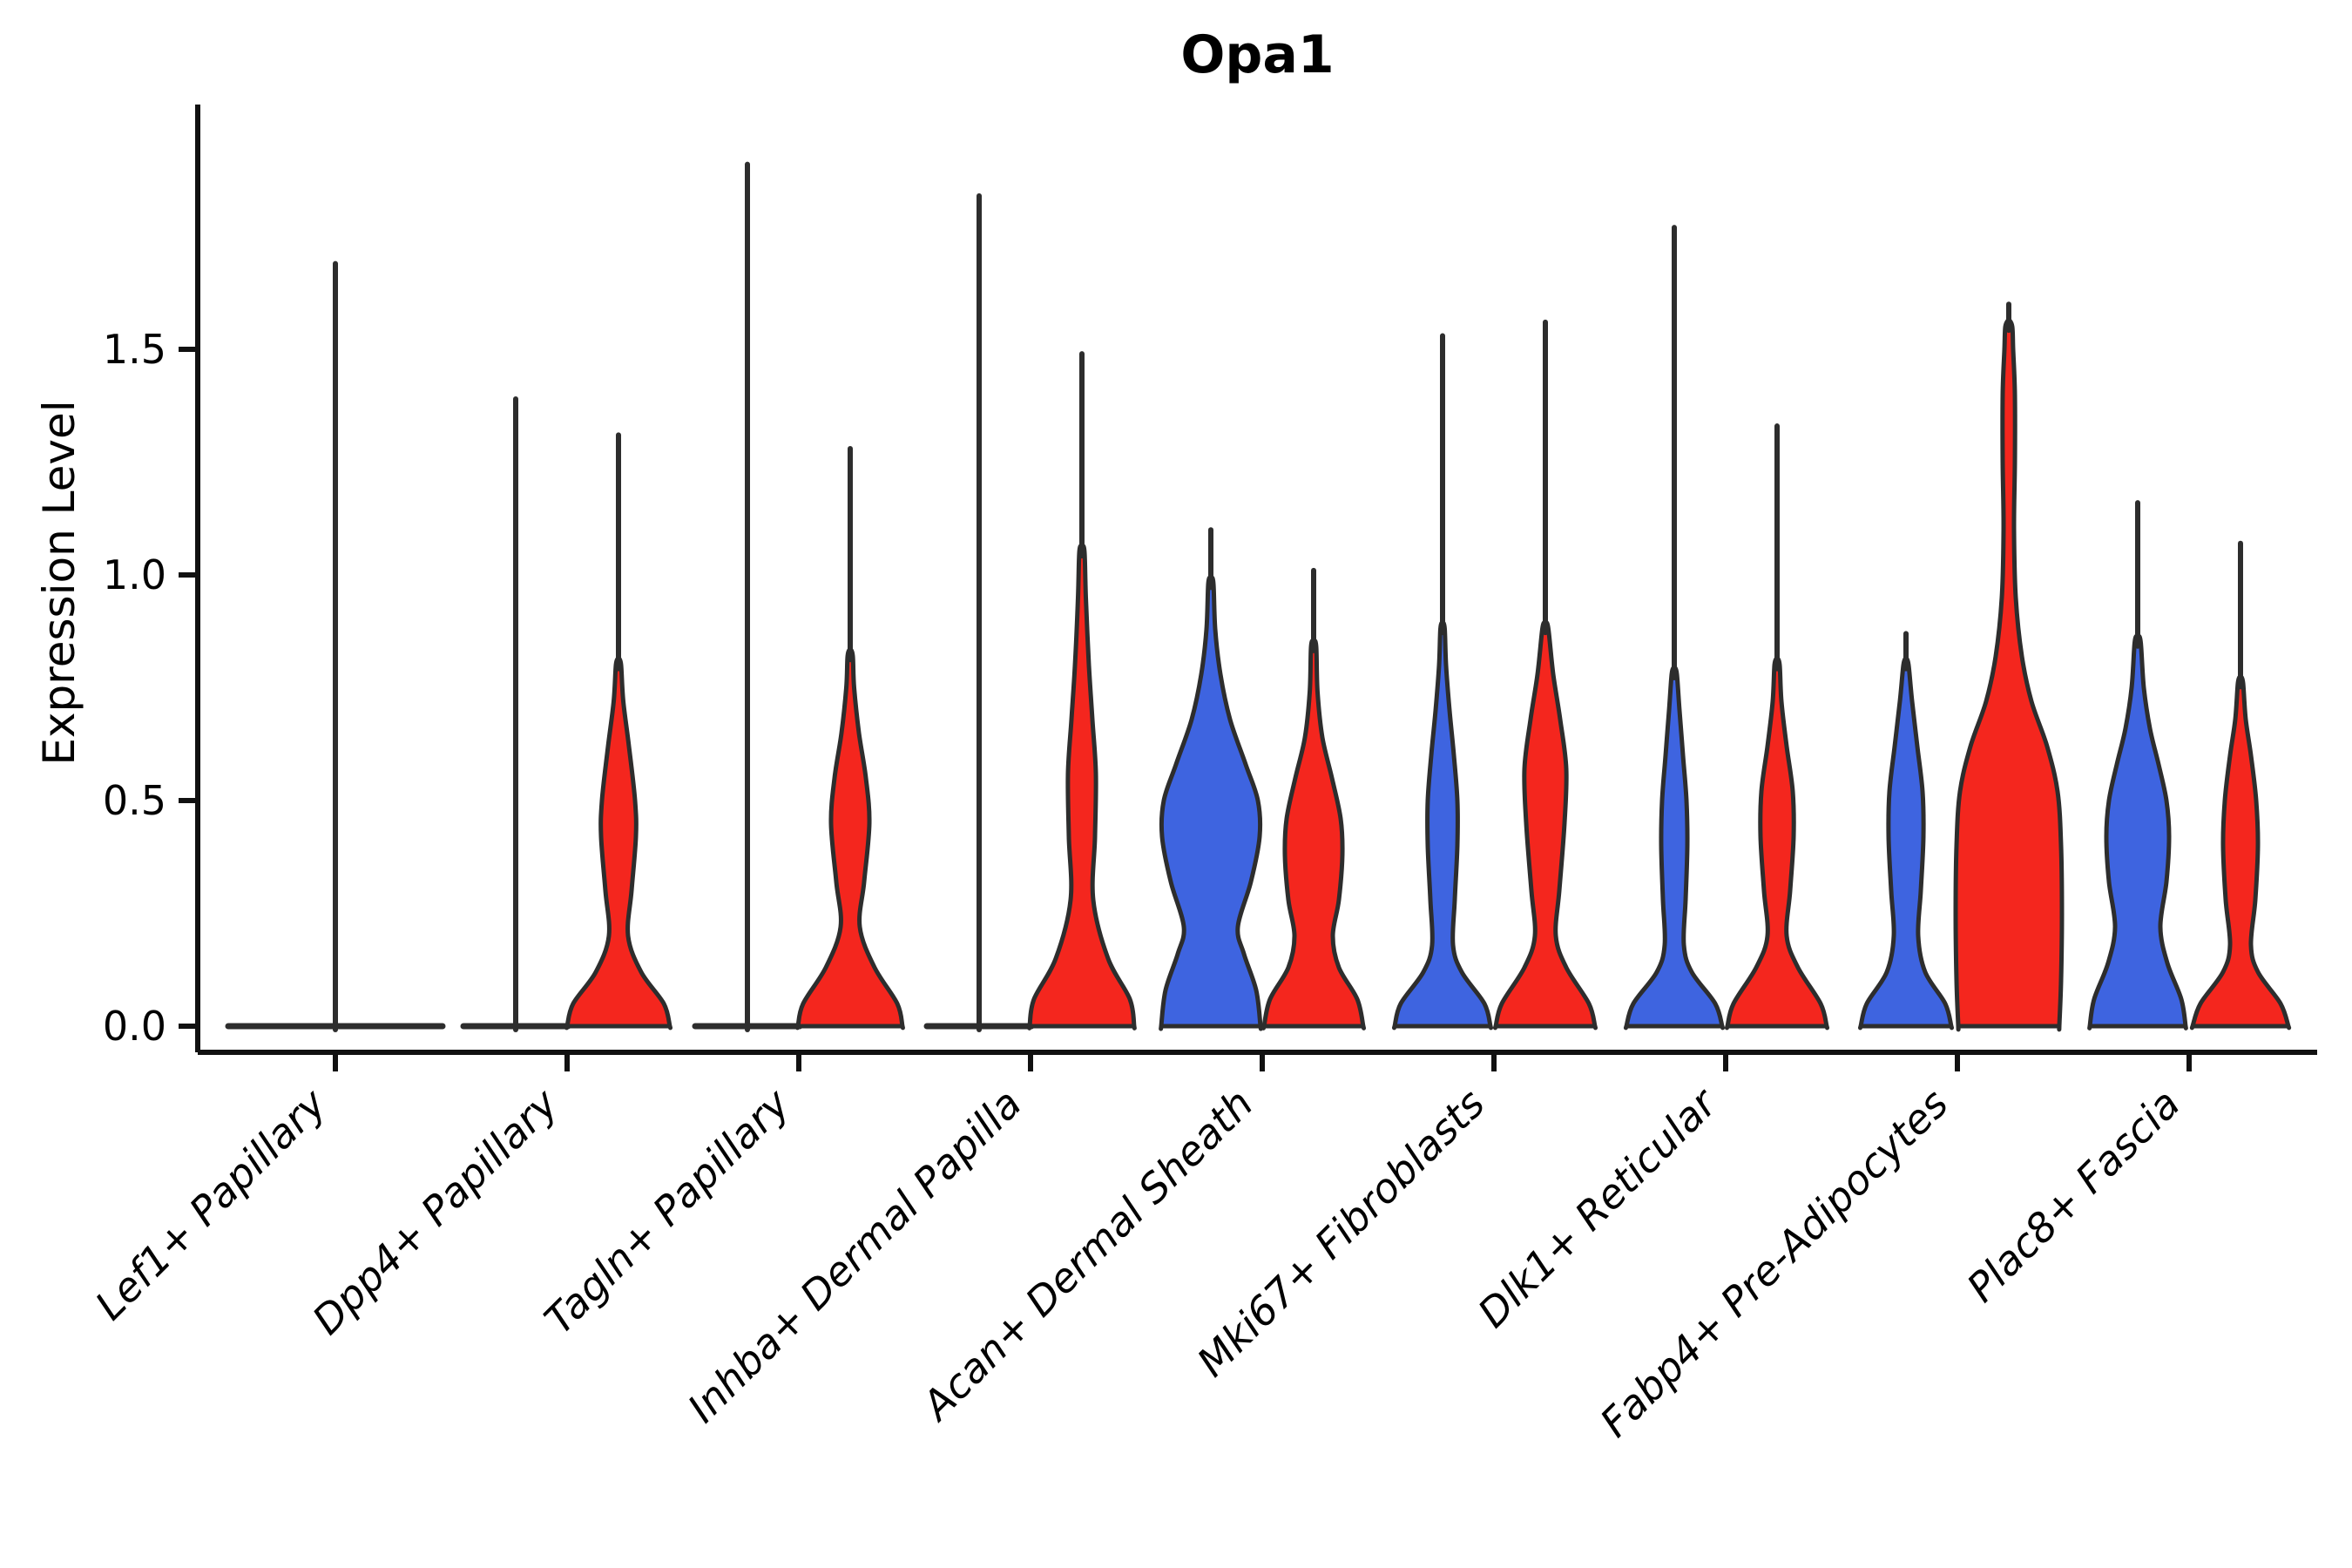 Image resolution: width=2352 pixels, height=1568 pixels. What do you see at coordinates (435, 1211) in the screenshot?
I see `x-tick-label: Dpp4+ Papillary` at bounding box center [435, 1211].